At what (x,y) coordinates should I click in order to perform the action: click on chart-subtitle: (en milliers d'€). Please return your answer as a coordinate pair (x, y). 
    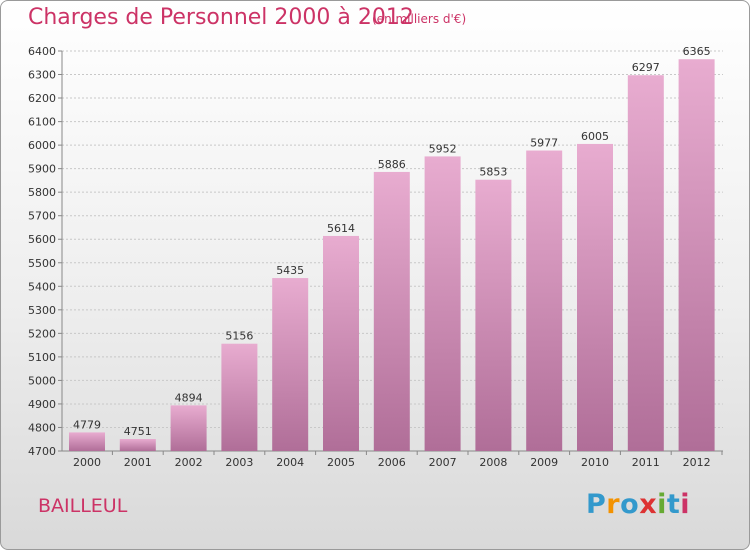
    Looking at the image, I should click on (419, 19).